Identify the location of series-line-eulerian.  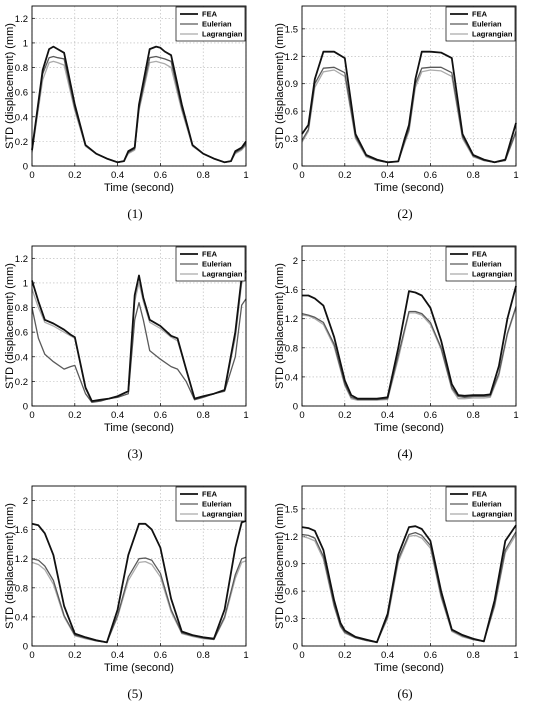
(409, 353).